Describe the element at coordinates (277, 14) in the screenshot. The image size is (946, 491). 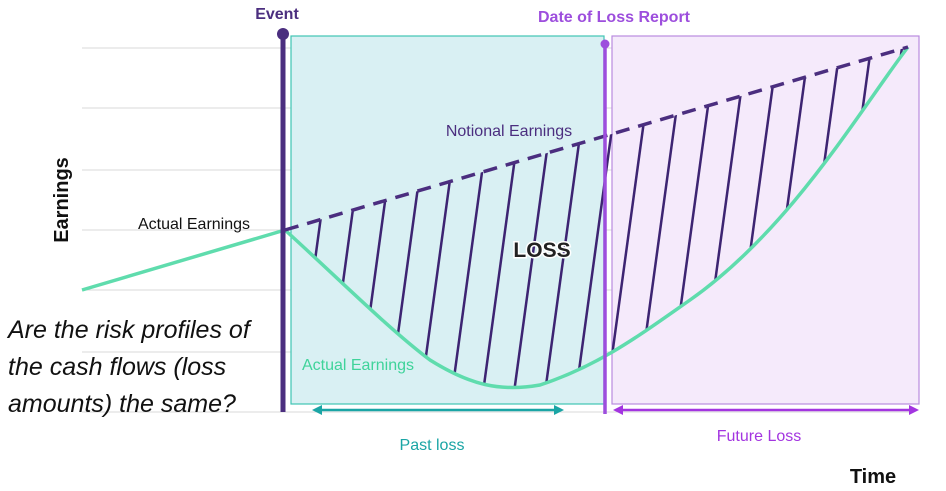
I see `event-label: Event` at that location.